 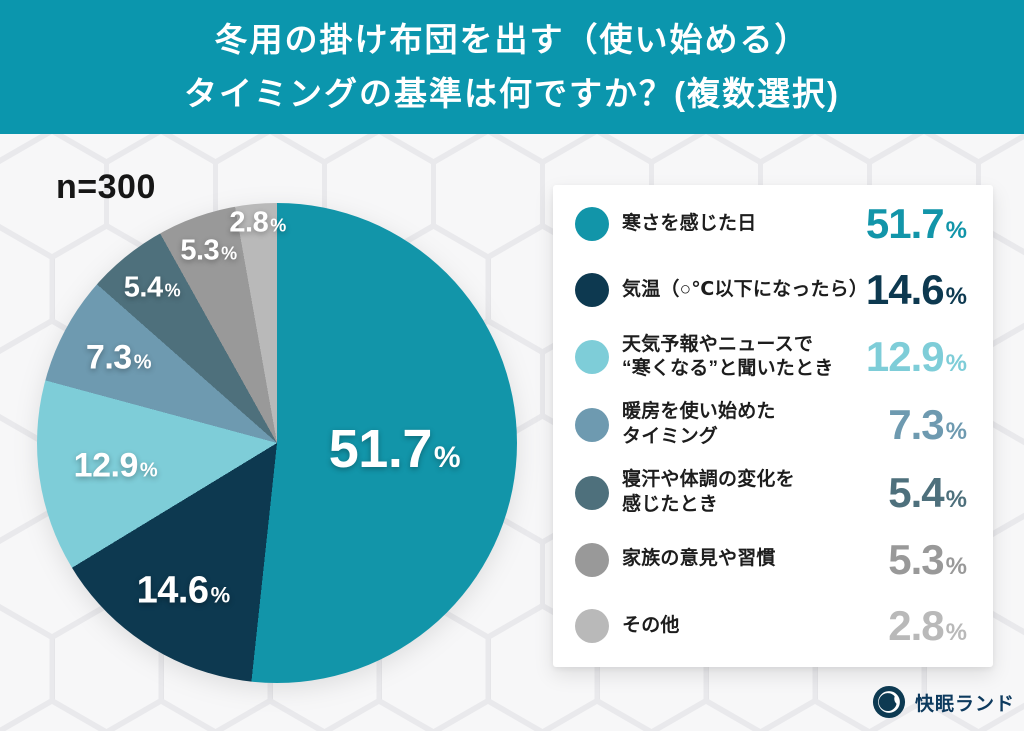 I want to click on legend-row: その他 2.8%, so click(x=771, y=626).